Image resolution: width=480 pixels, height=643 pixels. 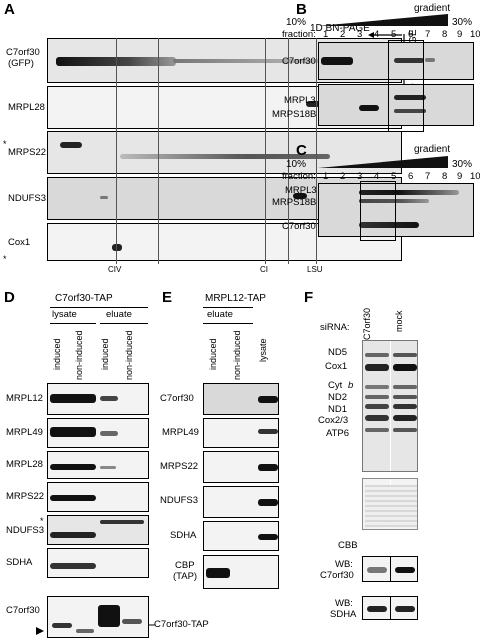 I want to click on panelD-row-mrpl28: MRPL28, so click(x=24, y=464).